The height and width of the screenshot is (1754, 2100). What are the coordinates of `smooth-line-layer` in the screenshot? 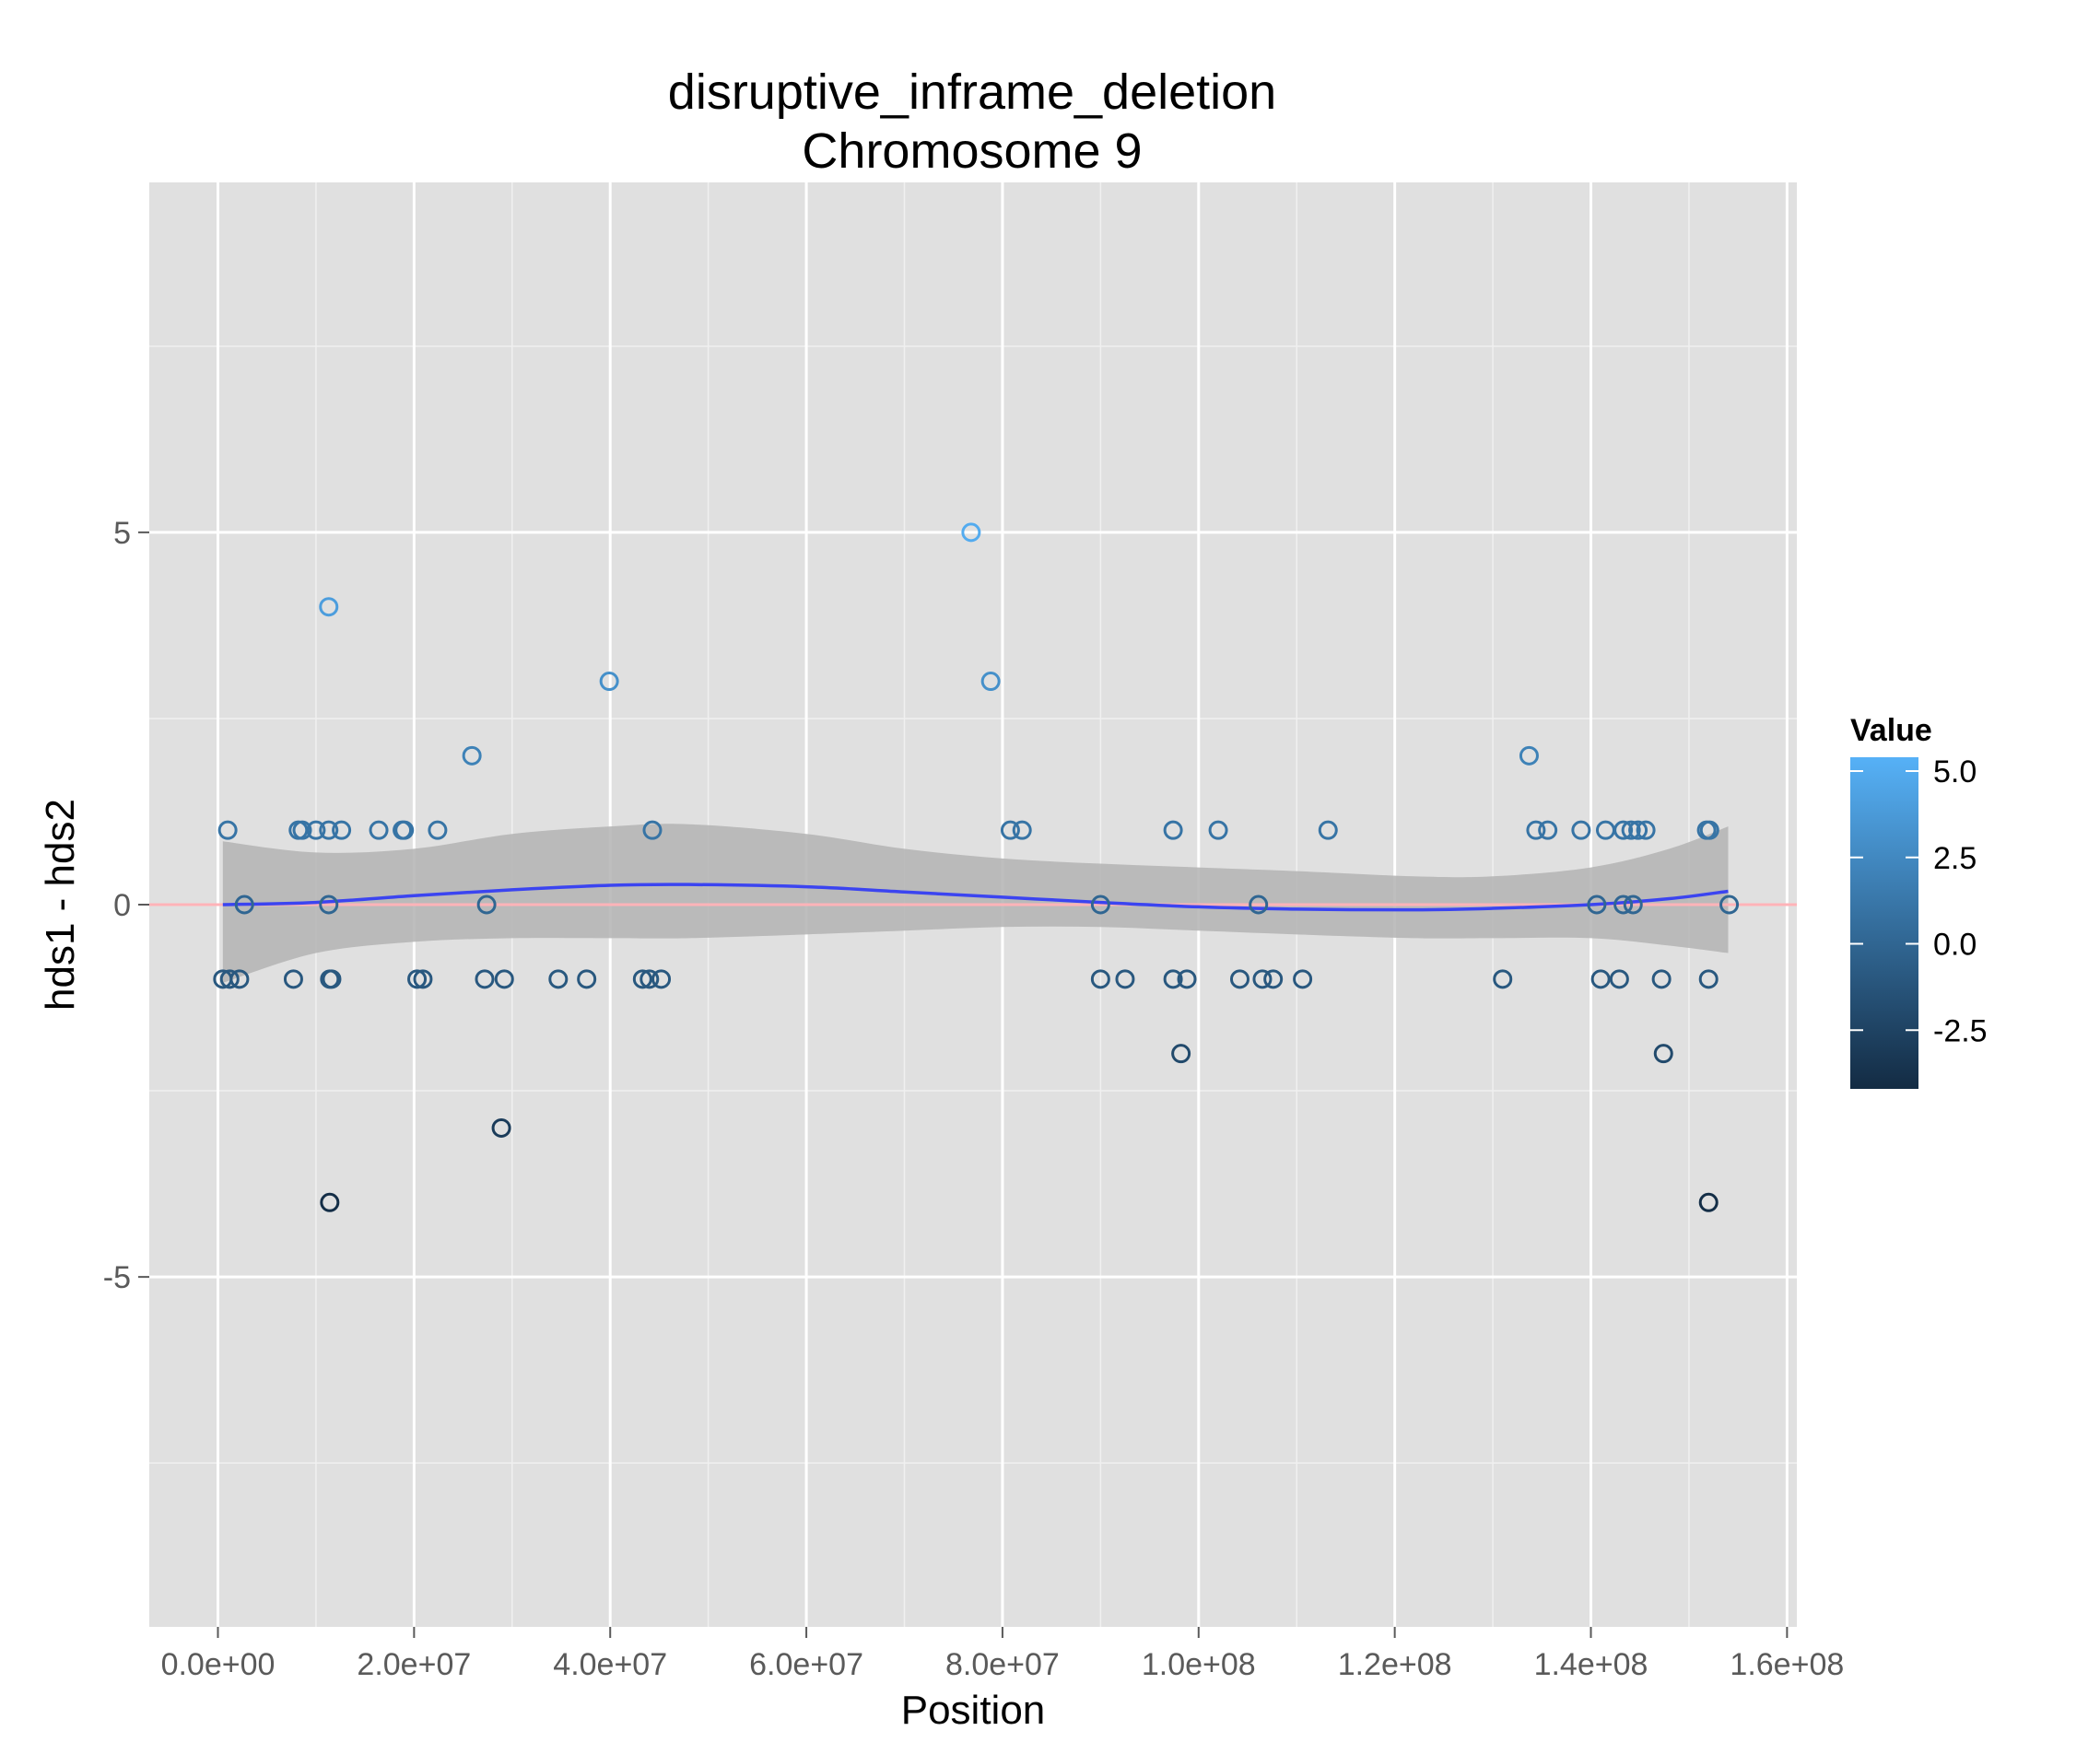 It's located at (976, 897).